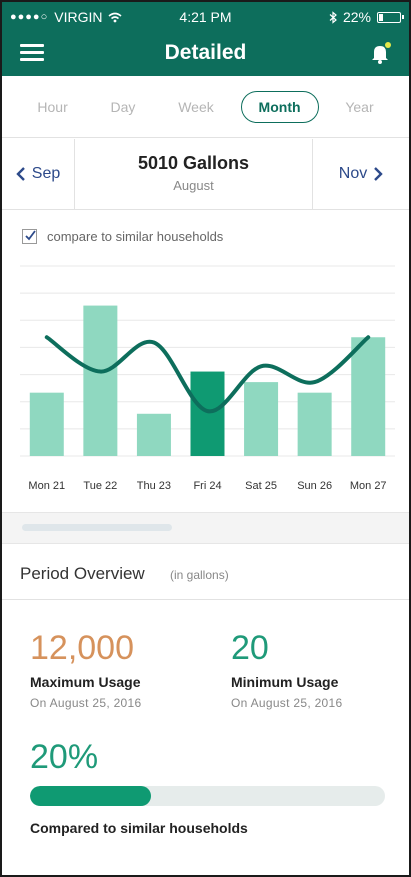  Describe the element at coordinates (100, 486) in the screenshot. I see `x-axis-label: Tue 22` at that location.